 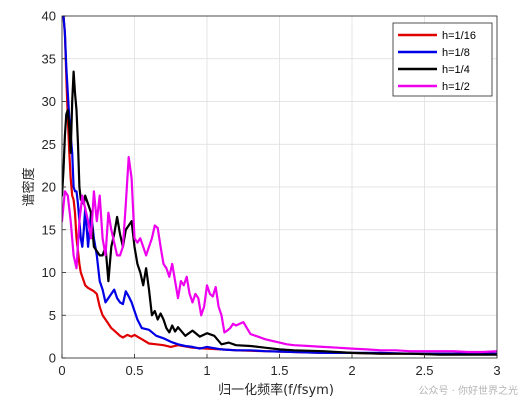 I want to click on y-tick-label: 0, so click(x=52, y=358).